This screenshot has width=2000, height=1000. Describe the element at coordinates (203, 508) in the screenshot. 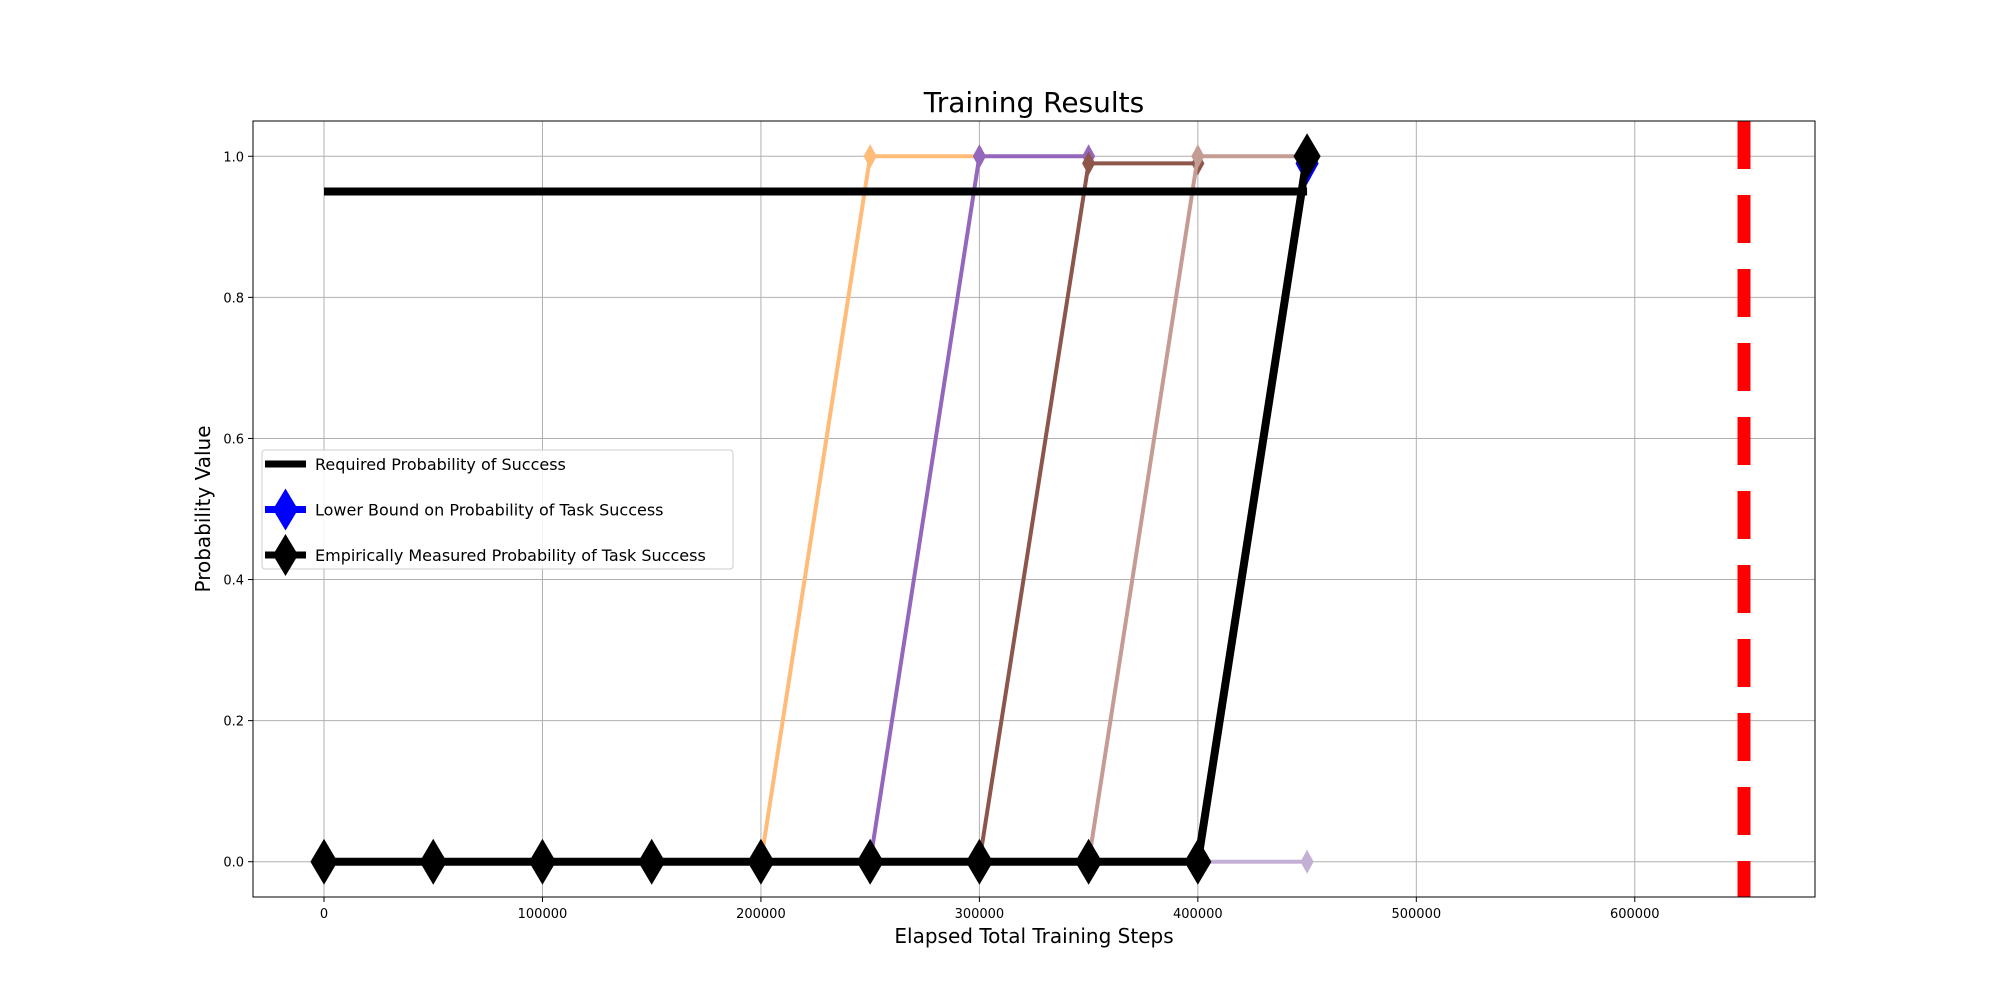

I see `y-axis-label: Probability Value` at that location.